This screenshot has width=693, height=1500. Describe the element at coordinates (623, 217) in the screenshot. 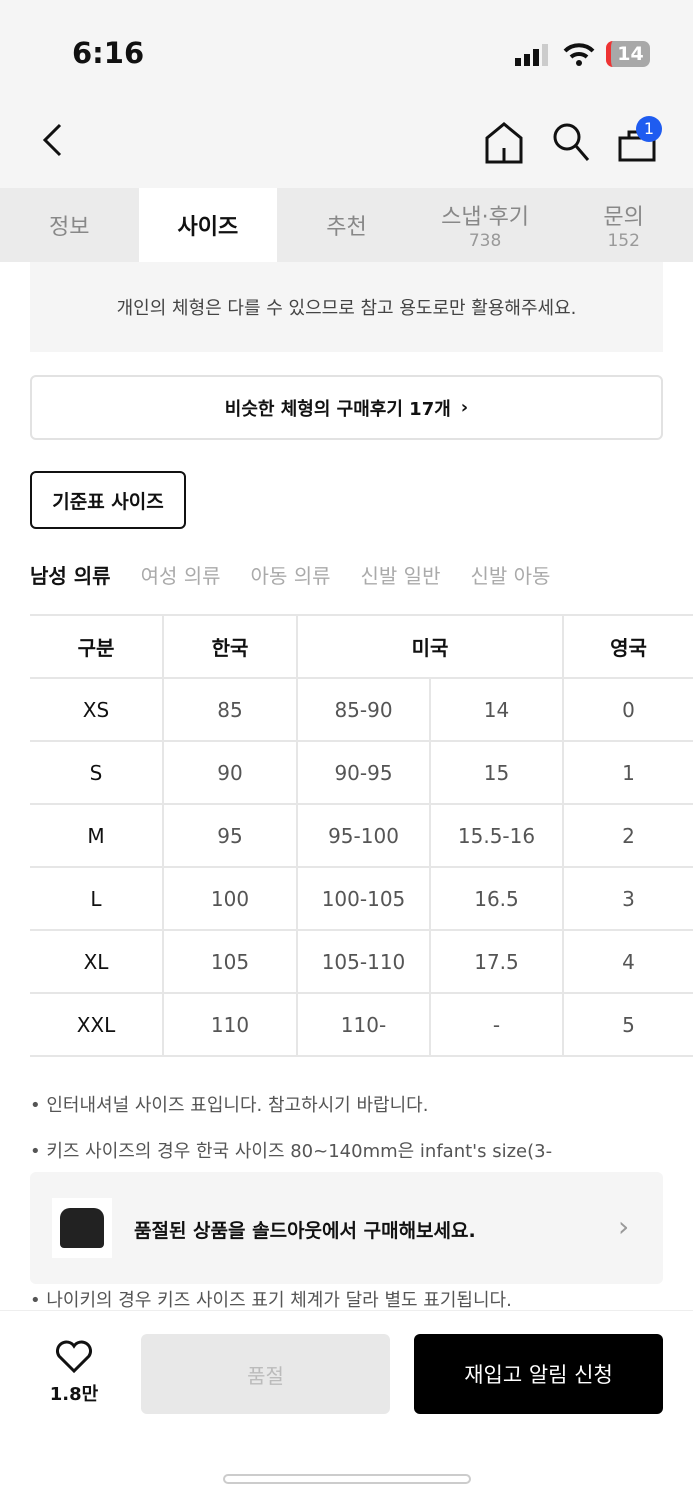

I see `tab-label: 문의` at that location.